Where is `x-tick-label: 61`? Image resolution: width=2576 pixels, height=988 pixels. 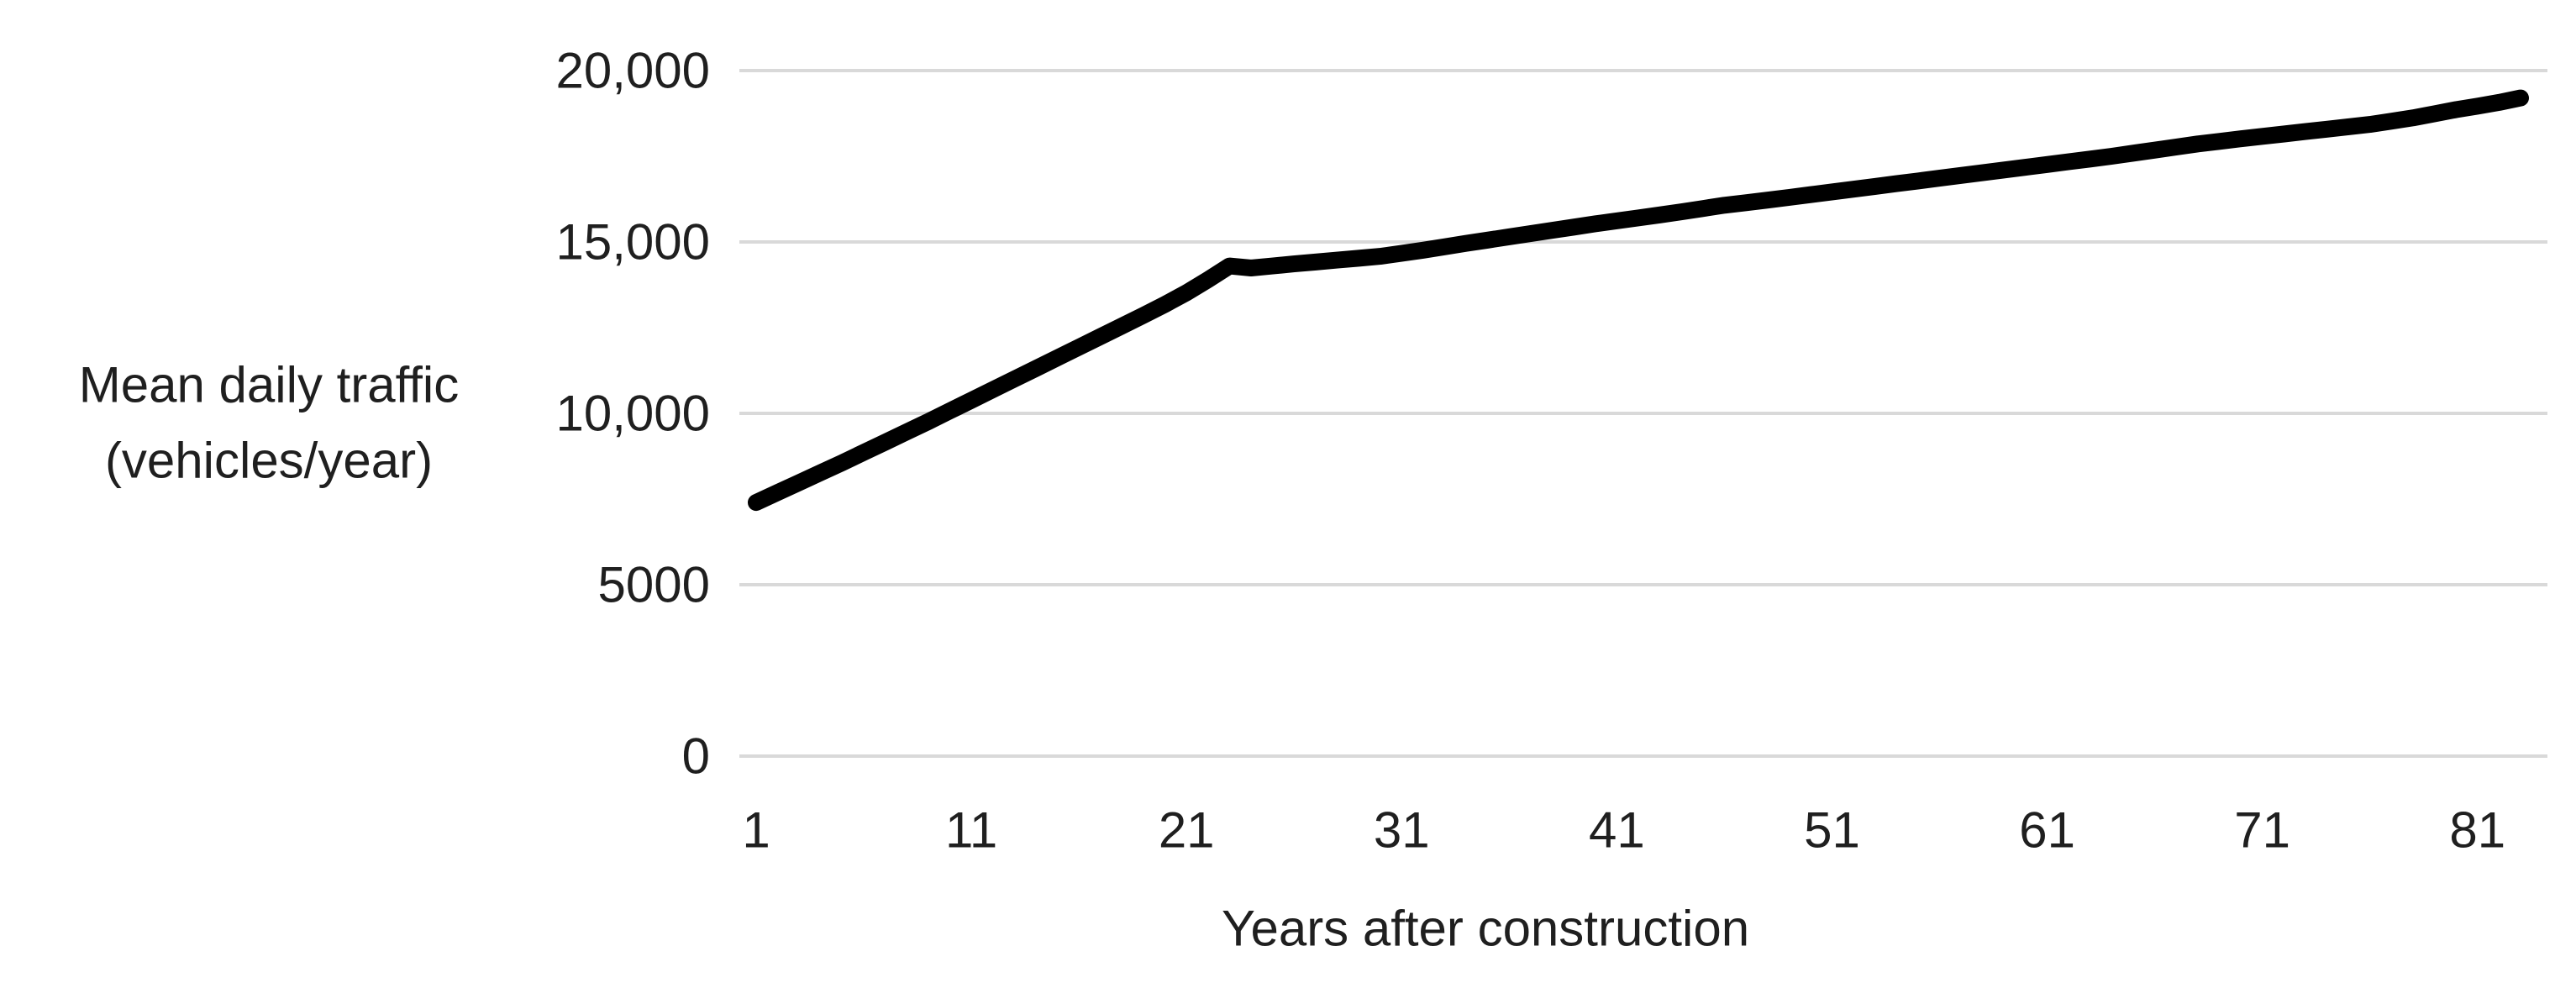 x-tick-label: 61 is located at coordinates (2047, 830).